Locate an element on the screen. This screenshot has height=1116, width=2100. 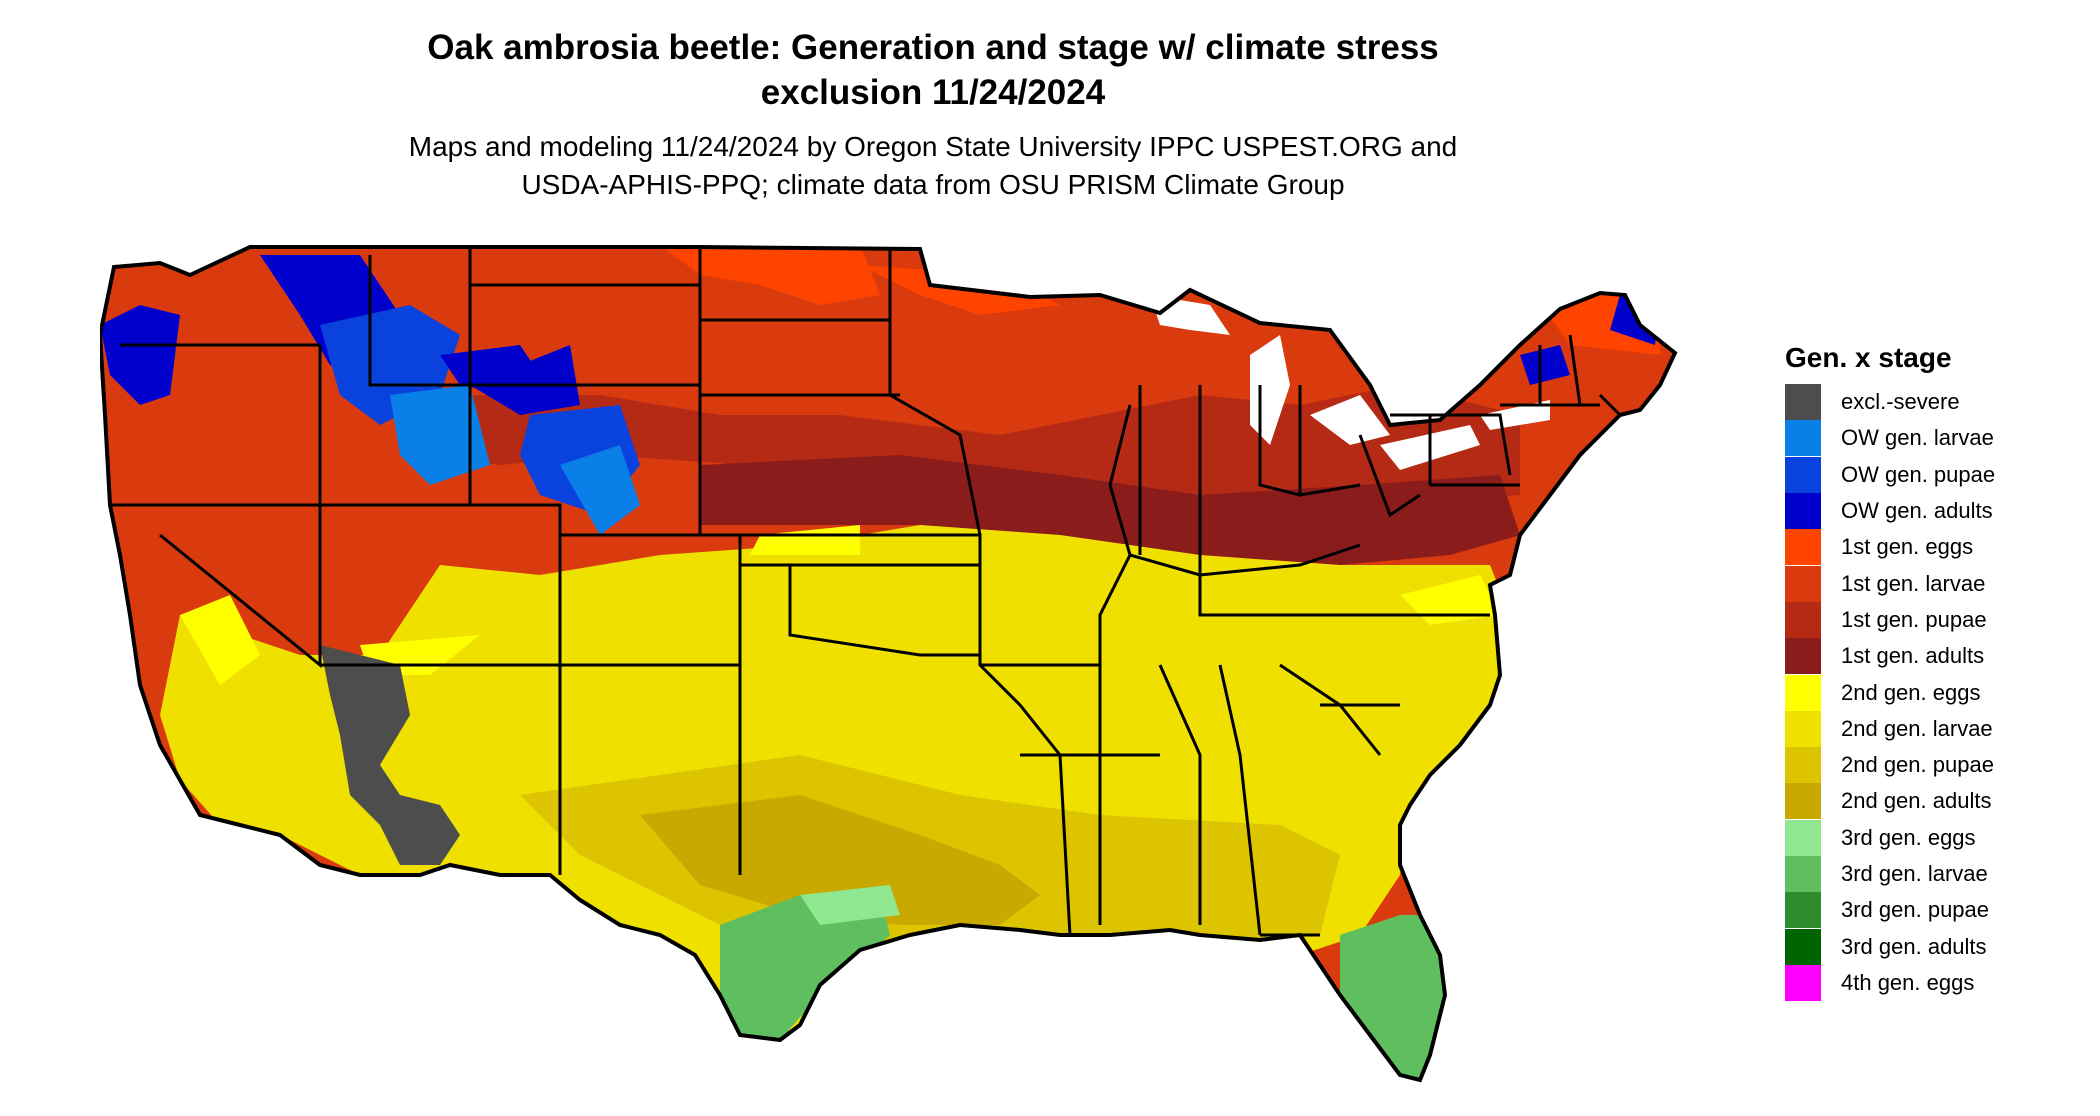
legend-label: excl.-severe is located at coordinates (1900, 402).